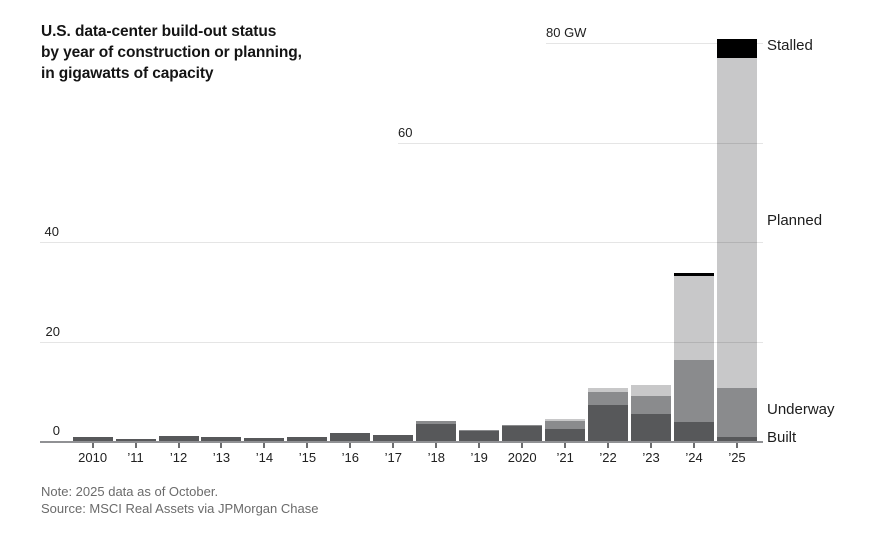 This screenshot has height=534, width=874. I want to click on bar-2020-built, so click(522, 433).